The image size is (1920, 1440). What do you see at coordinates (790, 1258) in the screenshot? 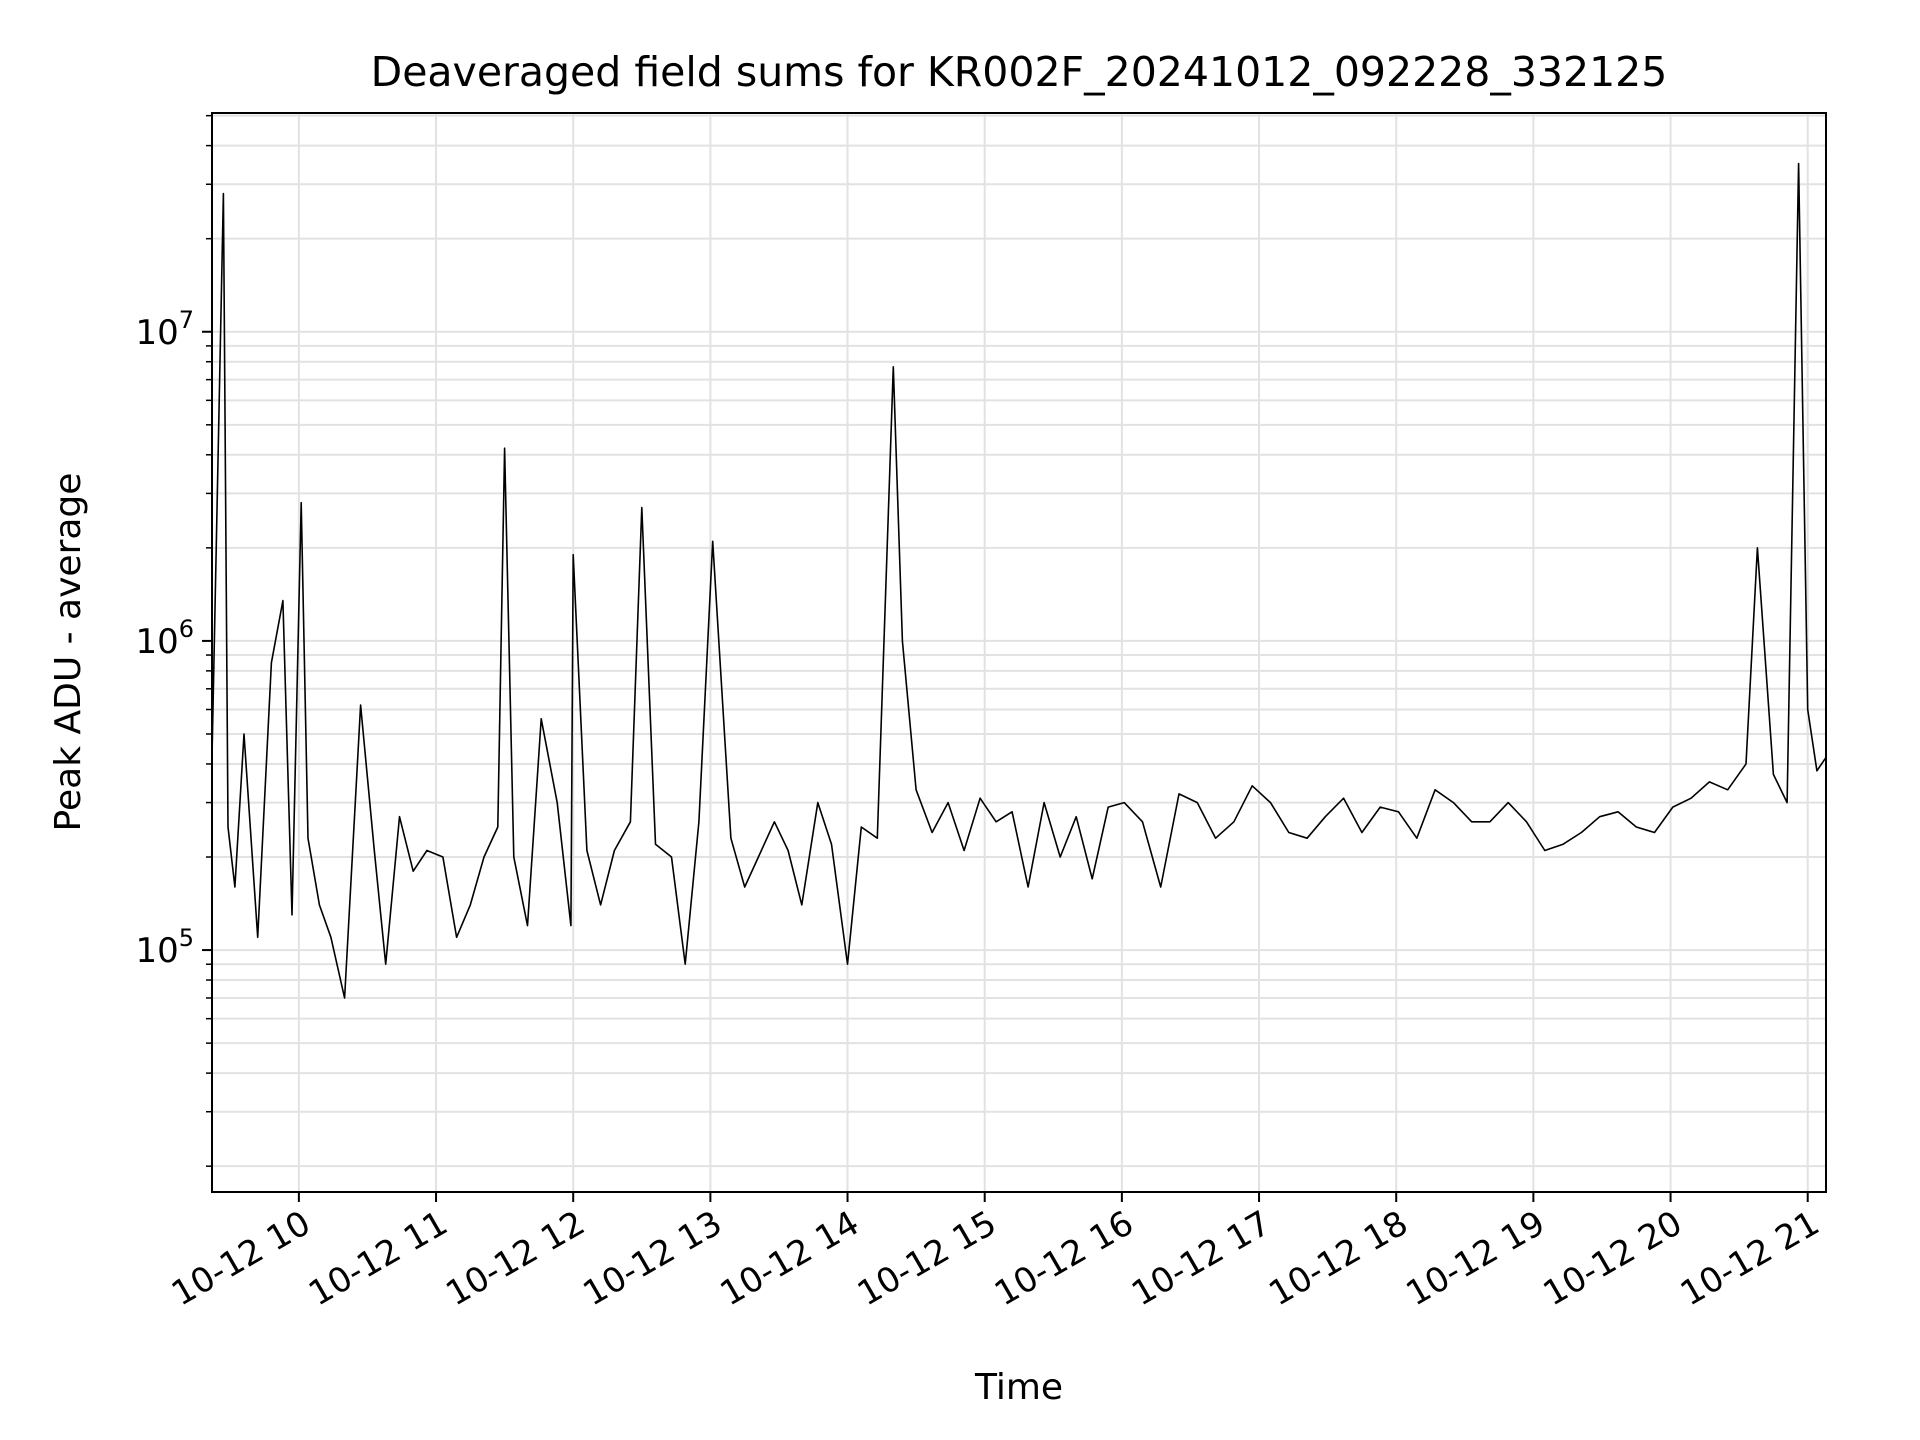
I see `x-tick-label: 10-12 14` at bounding box center [790, 1258].